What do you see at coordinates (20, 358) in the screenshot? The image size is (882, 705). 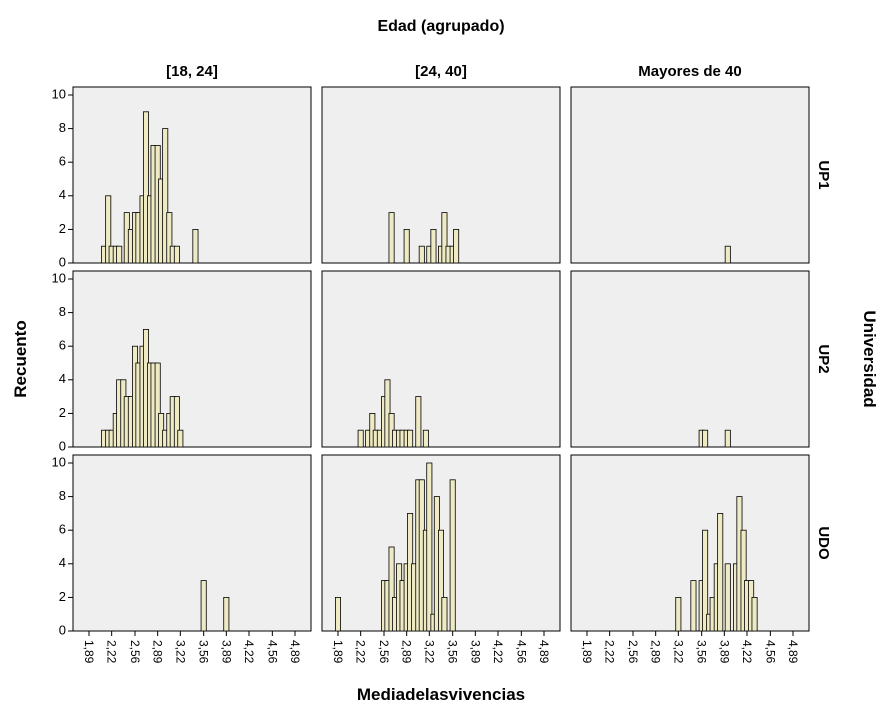 I see `y-axis-title: Recuento` at bounding box center [20, 358].